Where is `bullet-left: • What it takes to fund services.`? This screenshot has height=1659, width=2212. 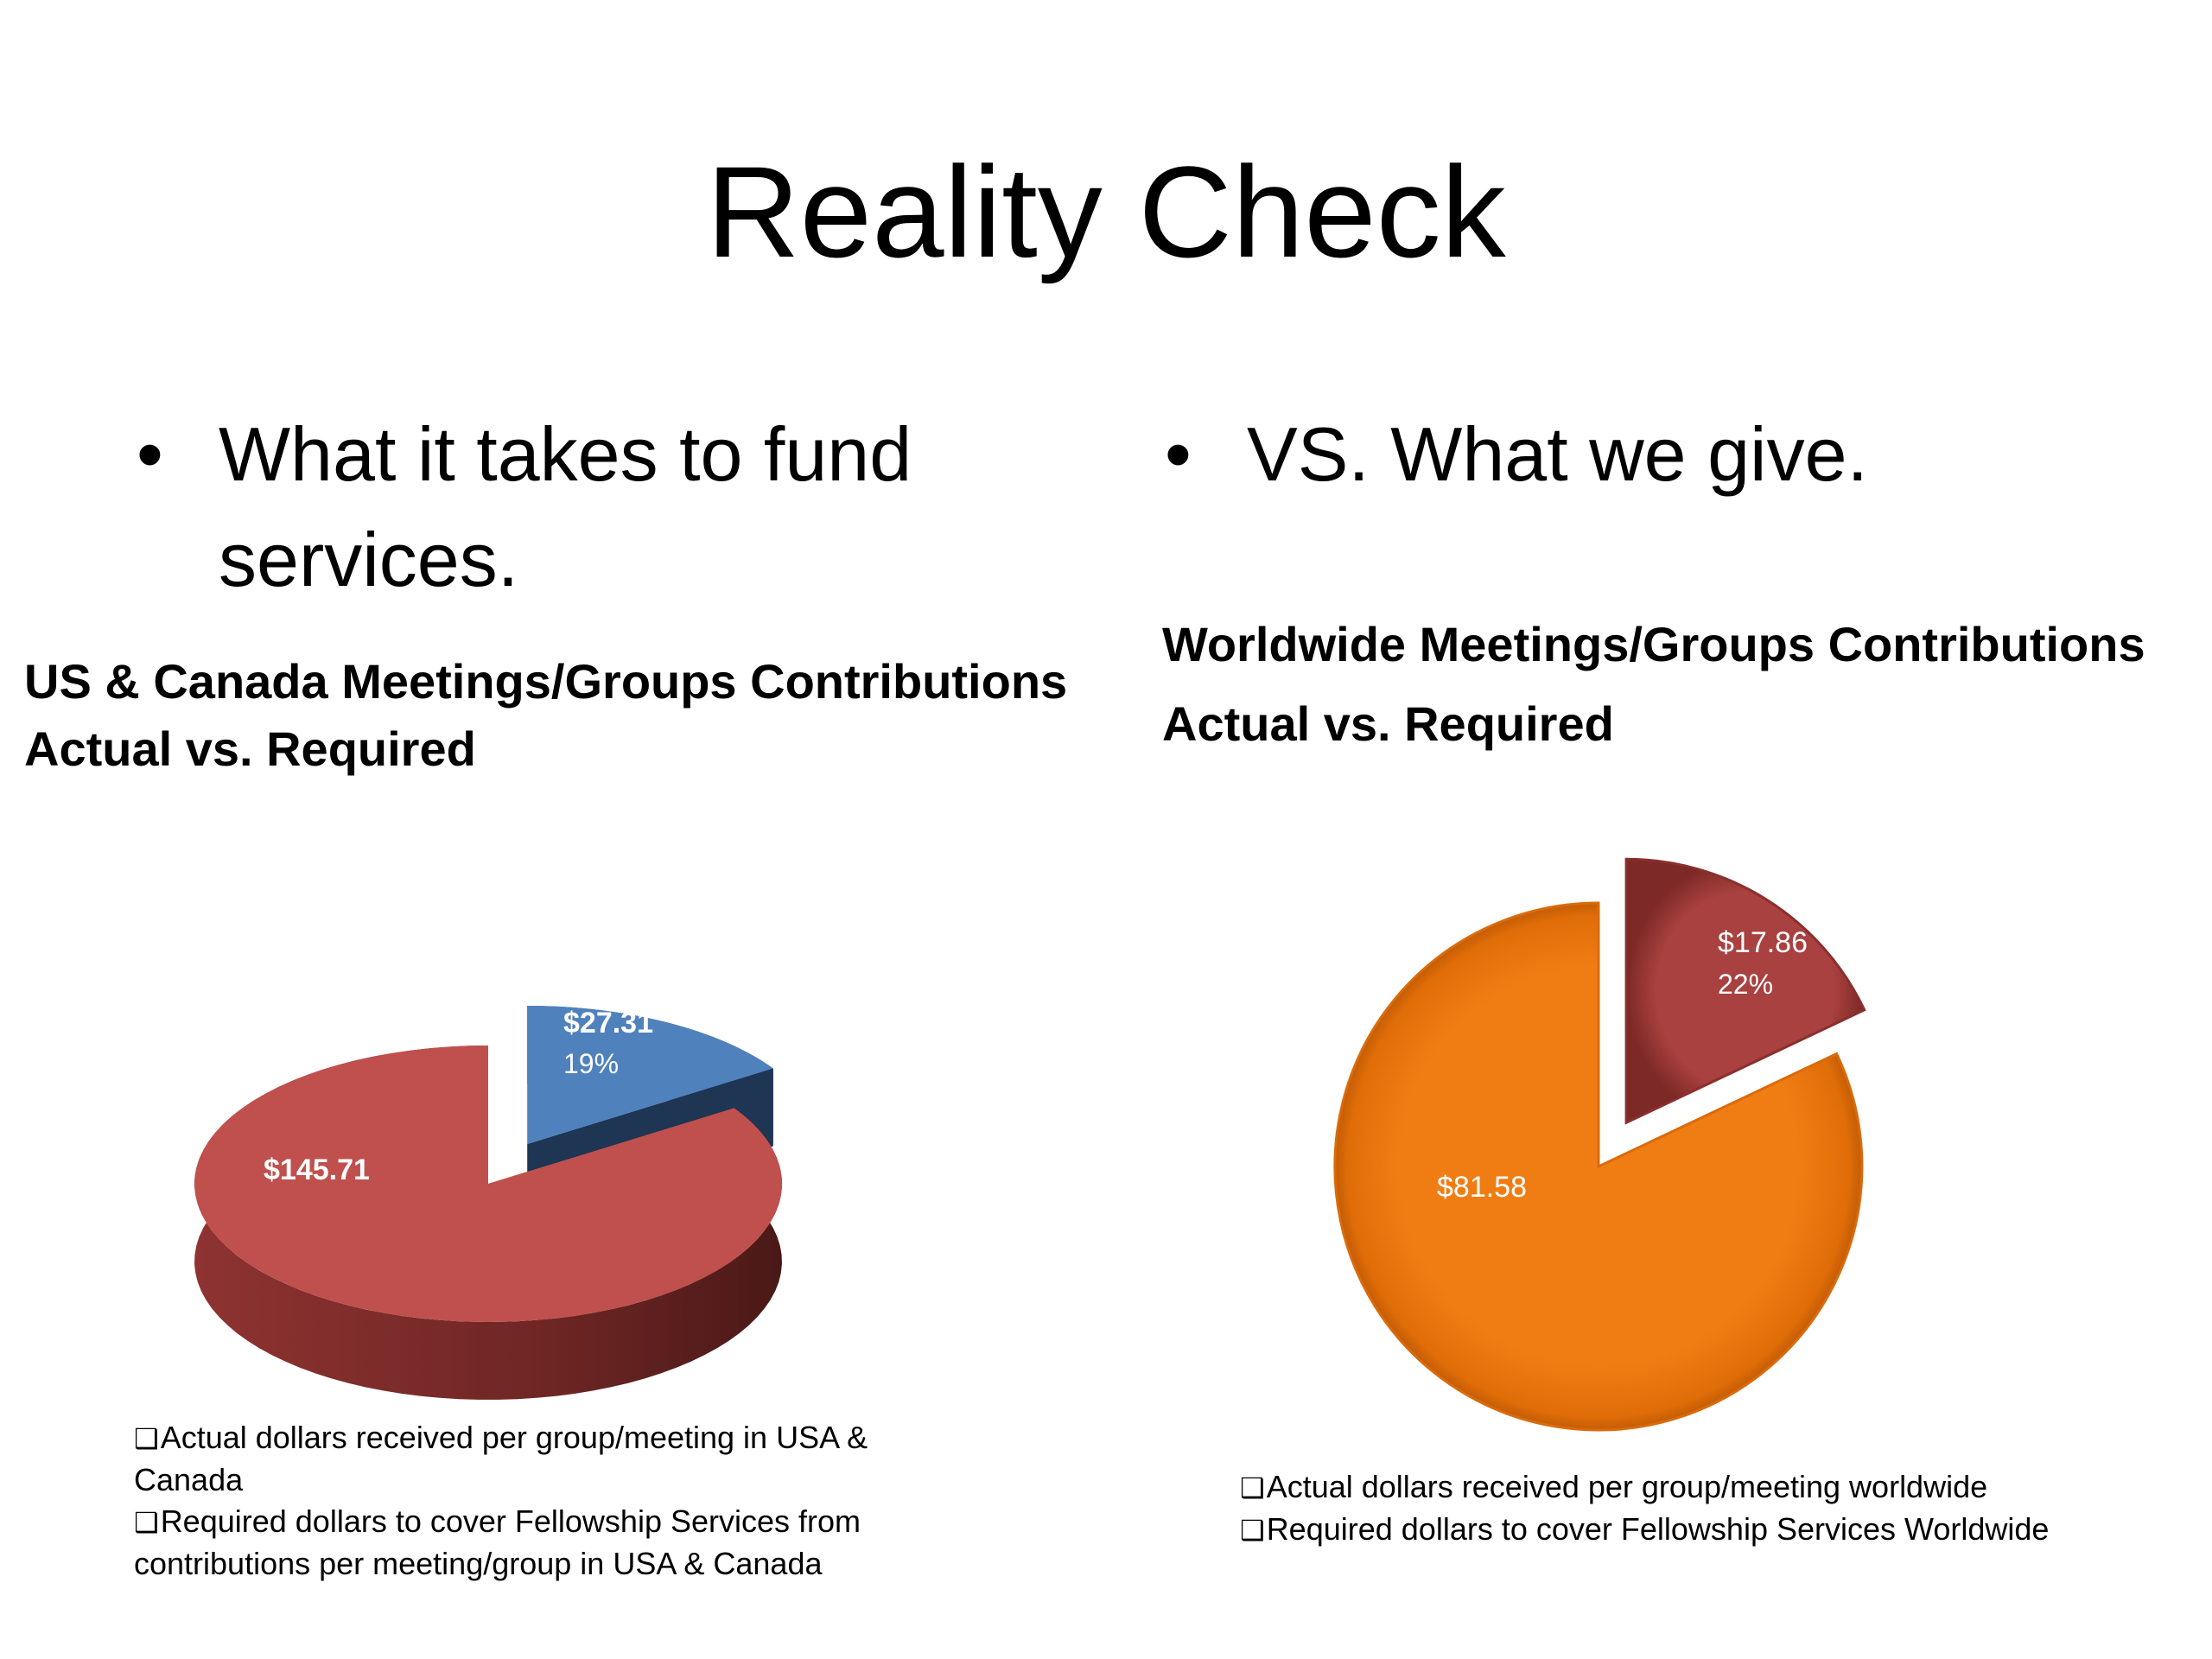 bullet-left: • What it takes to fund services. is located at coordinates (610, 507).